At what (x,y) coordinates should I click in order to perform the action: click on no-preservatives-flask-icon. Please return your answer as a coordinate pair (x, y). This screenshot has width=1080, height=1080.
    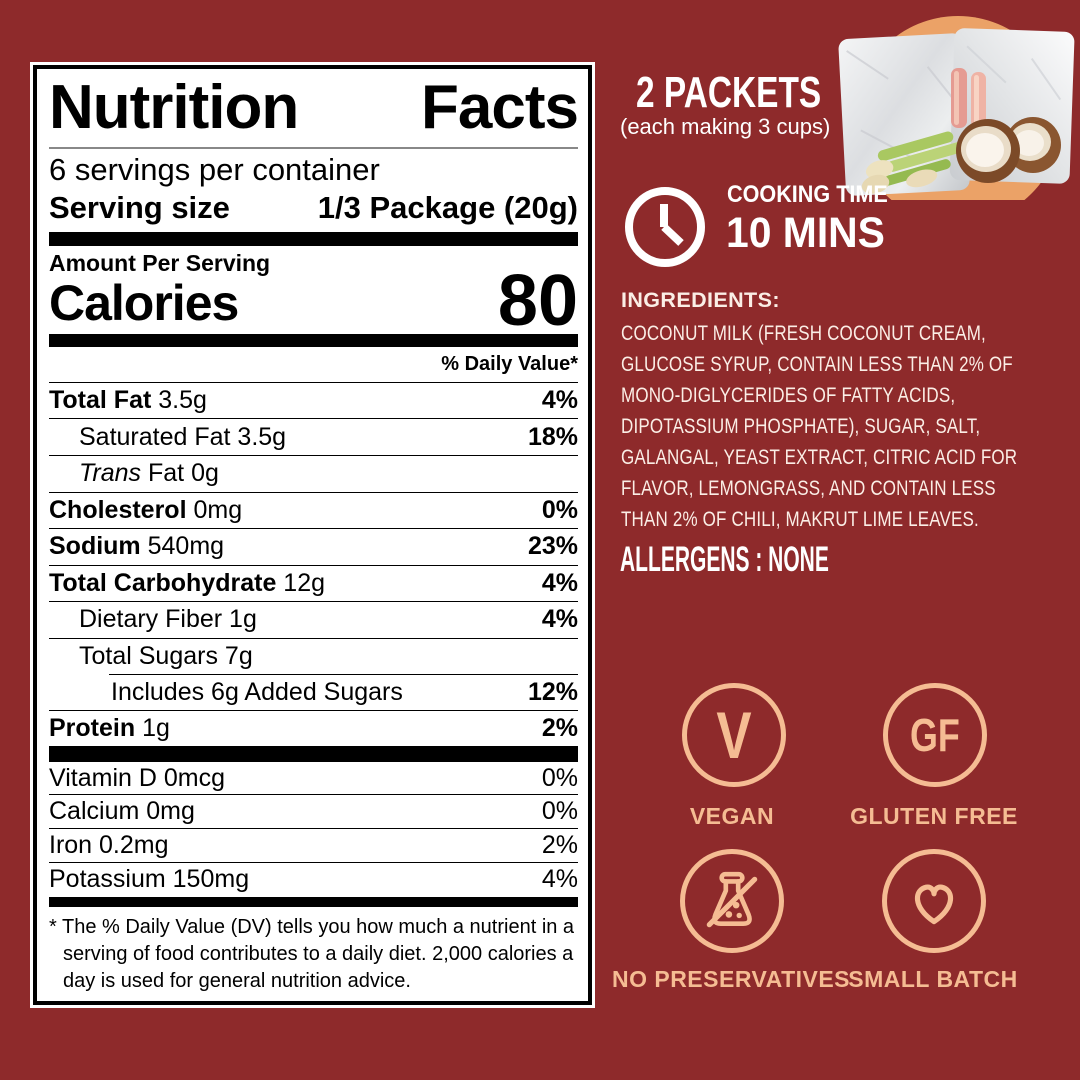
    Looking at the image, I should click on (732, 901).